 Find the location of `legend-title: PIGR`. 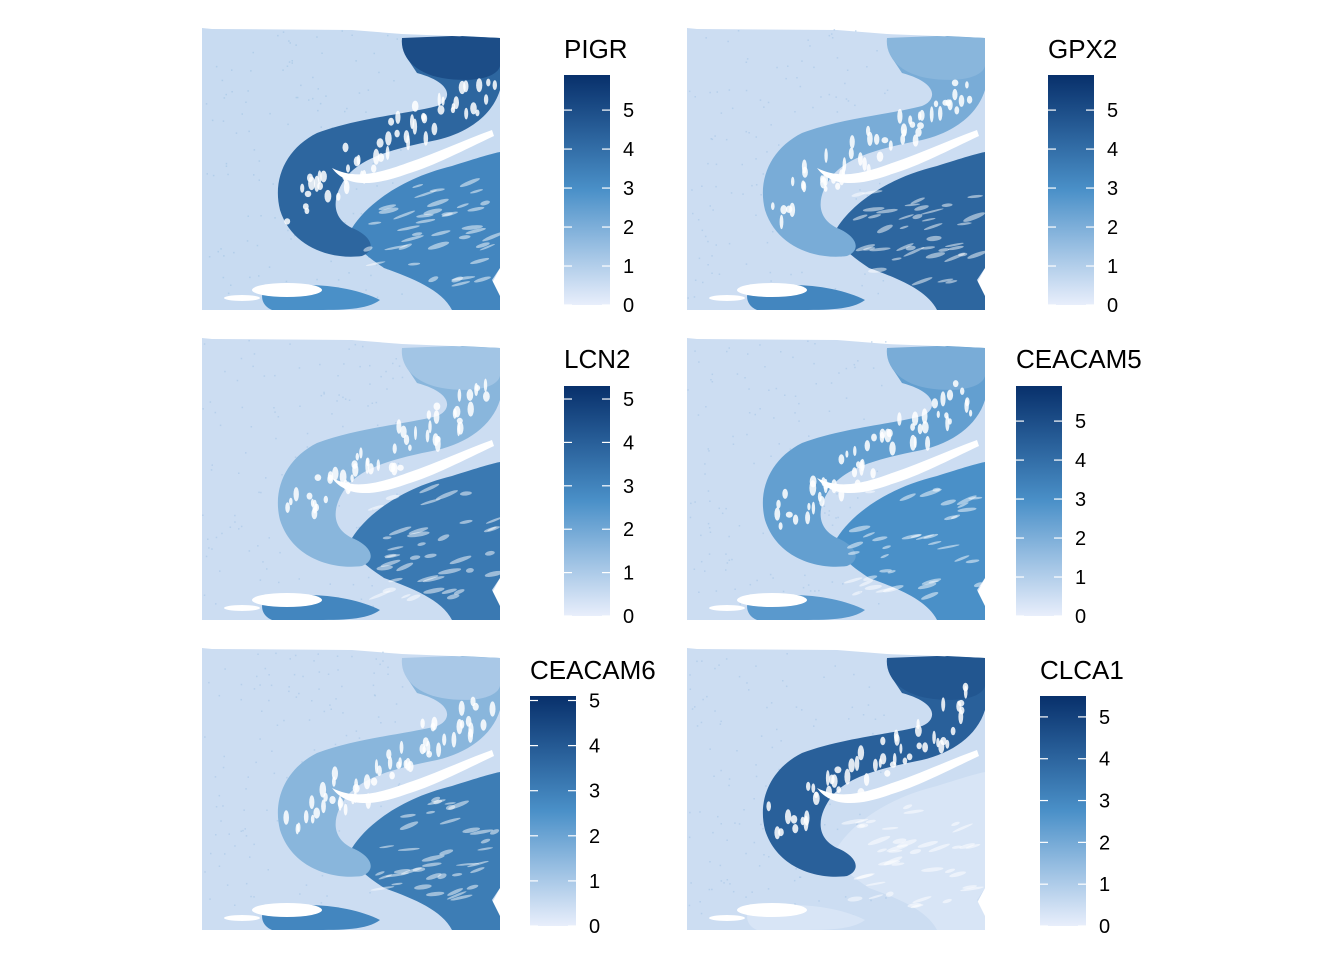

legend-title: PIGR is located at coordinates (596, 49).